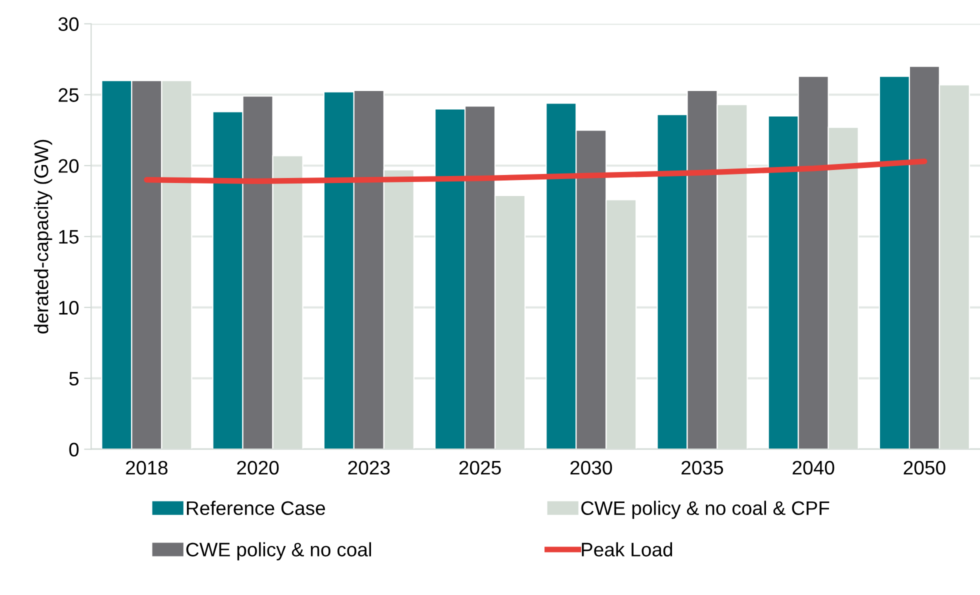  I want to click on y-tick-label: 30, so click(68, 24).